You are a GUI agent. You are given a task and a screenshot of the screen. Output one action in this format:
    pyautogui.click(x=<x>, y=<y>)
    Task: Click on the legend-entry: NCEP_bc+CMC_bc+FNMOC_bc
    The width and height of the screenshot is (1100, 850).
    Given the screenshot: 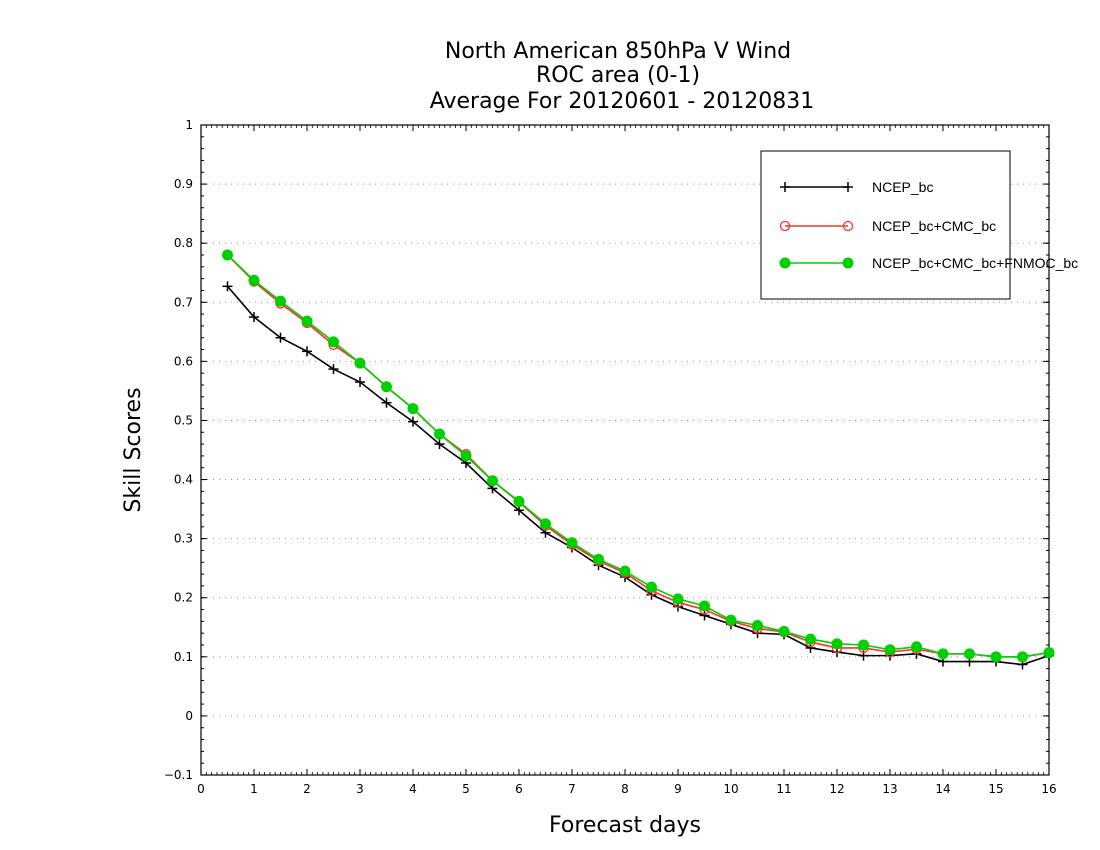 What is the action you would take?
    pyautogui.click(x=928, y=263)
    